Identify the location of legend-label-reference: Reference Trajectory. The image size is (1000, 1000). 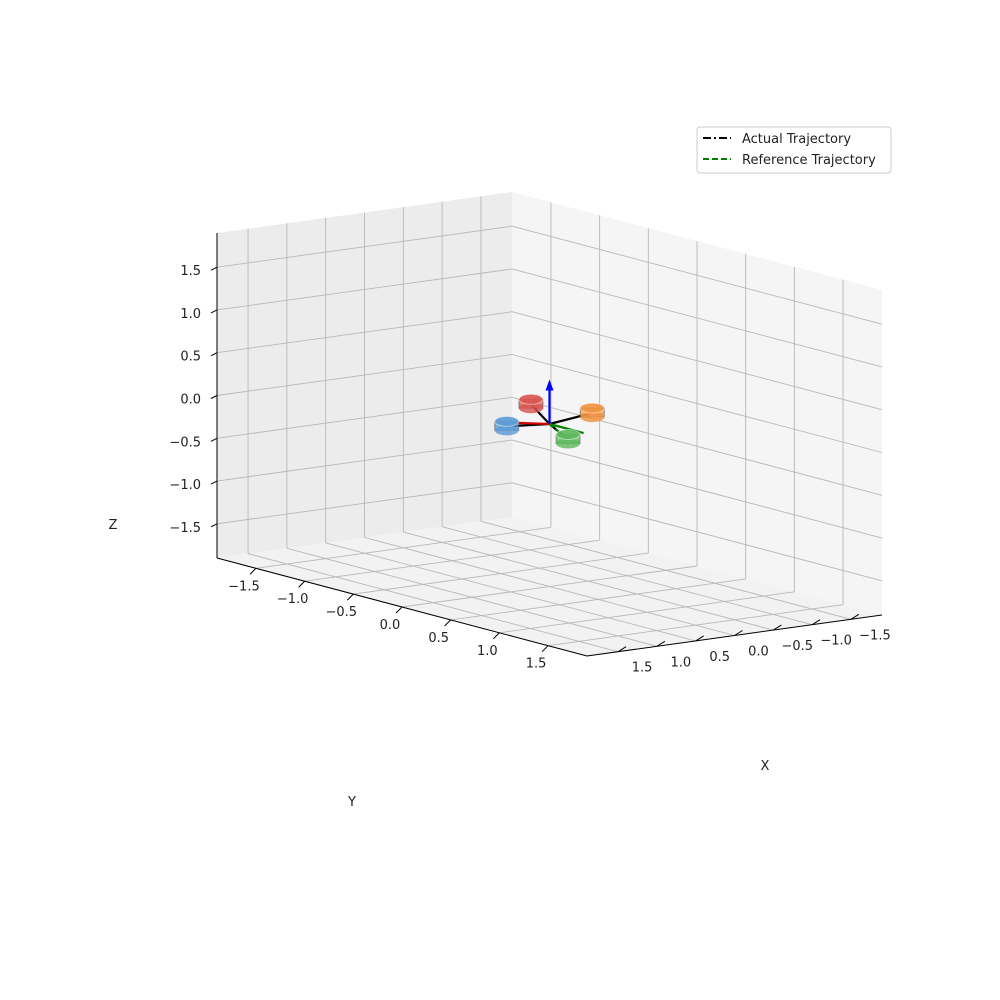
(809, 160).